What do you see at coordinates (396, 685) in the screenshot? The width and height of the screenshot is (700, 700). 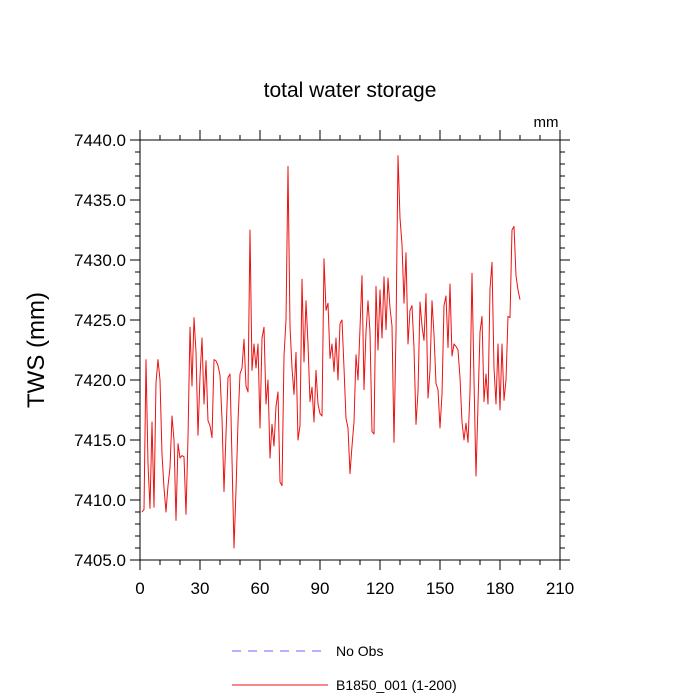 I see `legend-label-b1850: B1850_001 (1-200)` at bounding box center [396, 685].